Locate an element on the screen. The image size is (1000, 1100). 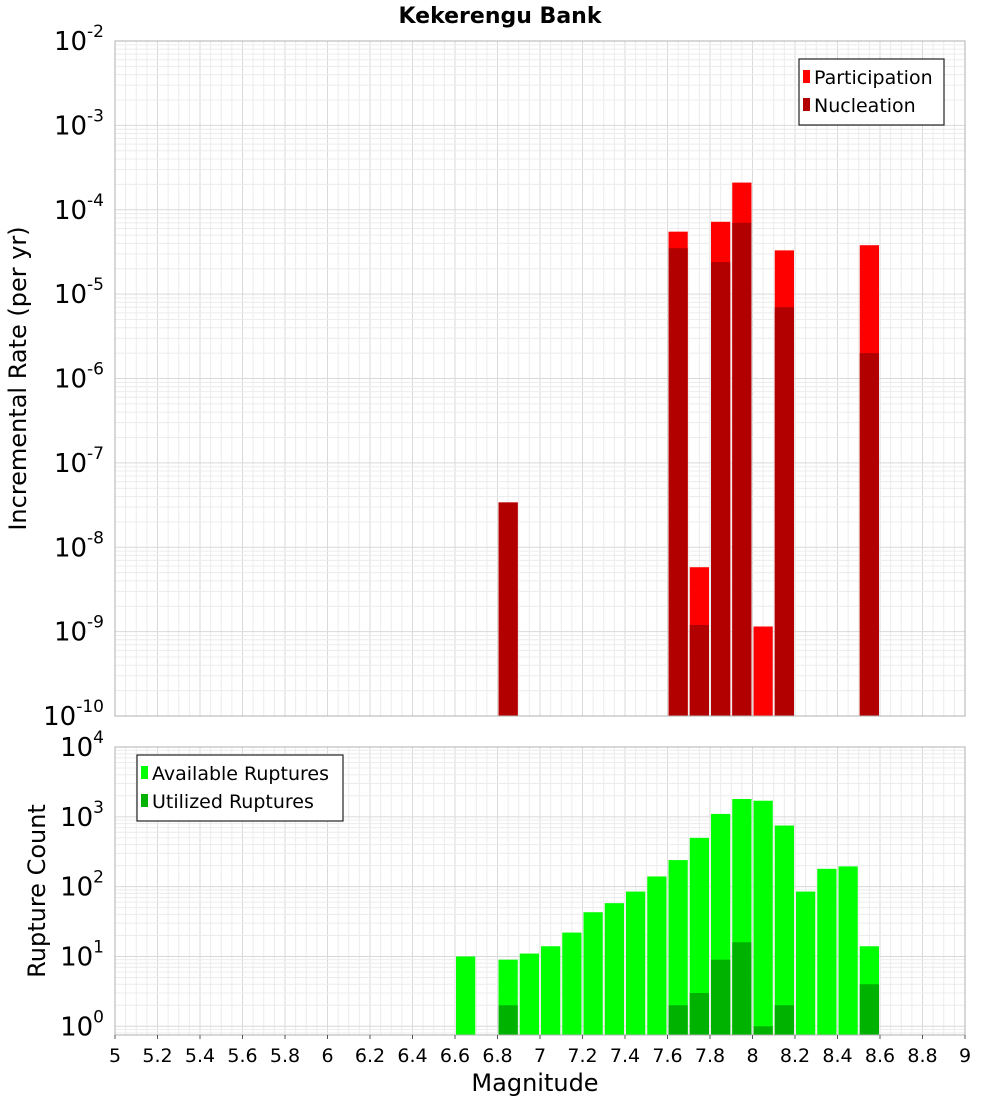
legend: Participation Nucleation is located at coordinates (871, 92).